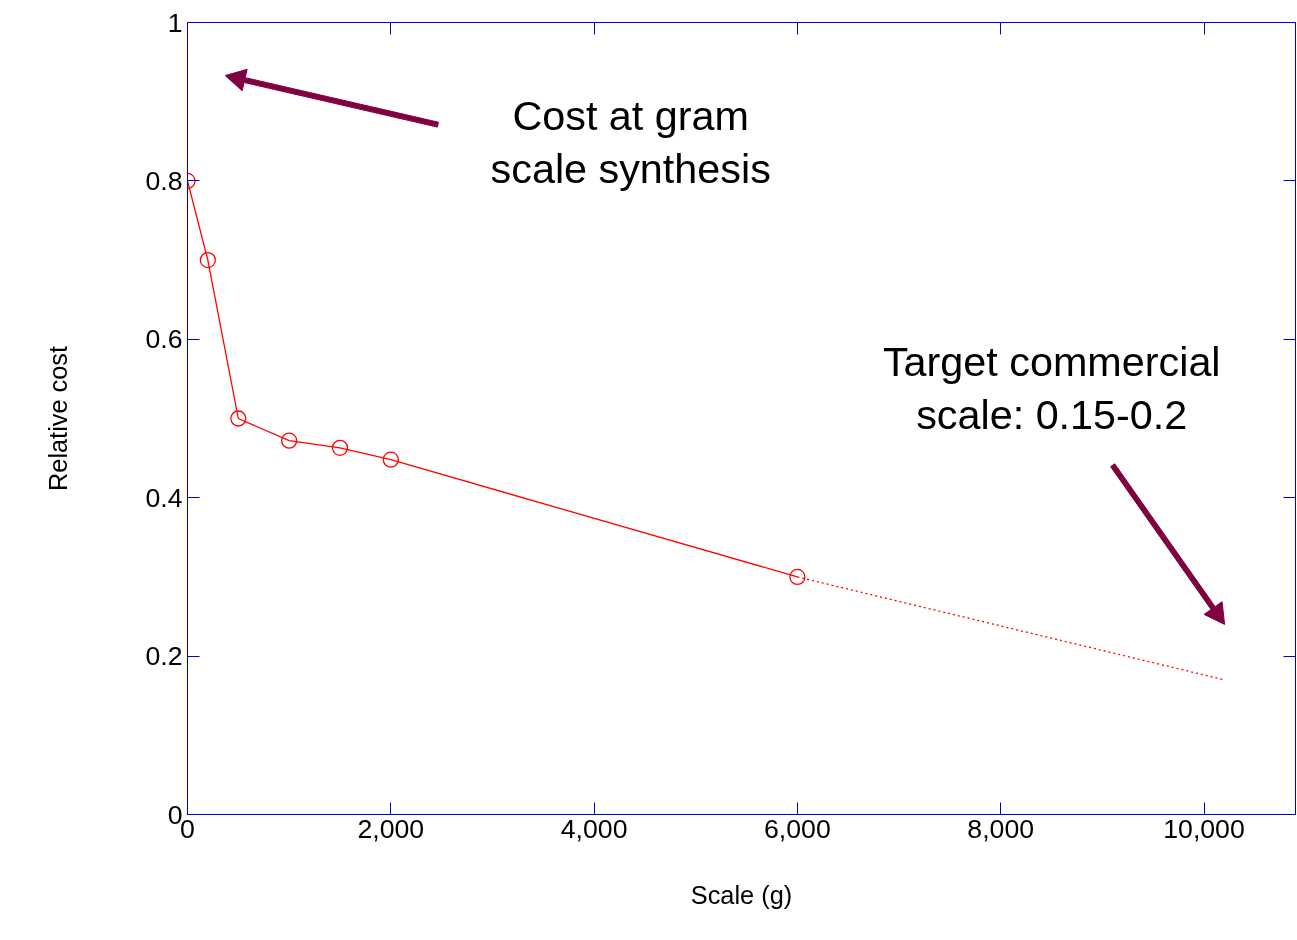 The height and width of the screenshot is (940, 1297). Describe the element at coordinates (391, 828) in the screenshot. I see `x-tick-label: 2,000` at that location.